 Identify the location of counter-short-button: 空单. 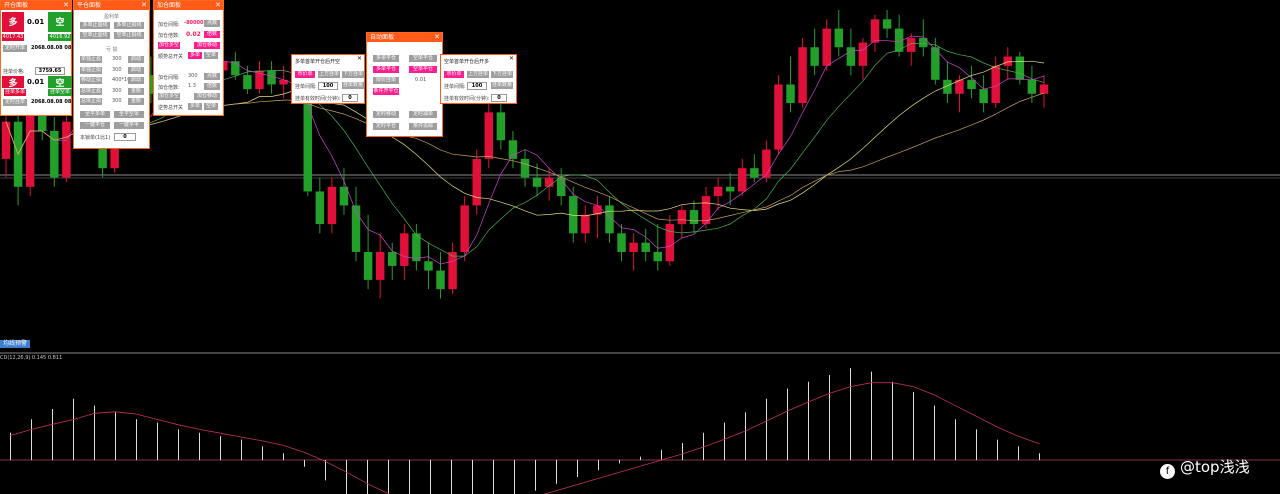
(211, 106).